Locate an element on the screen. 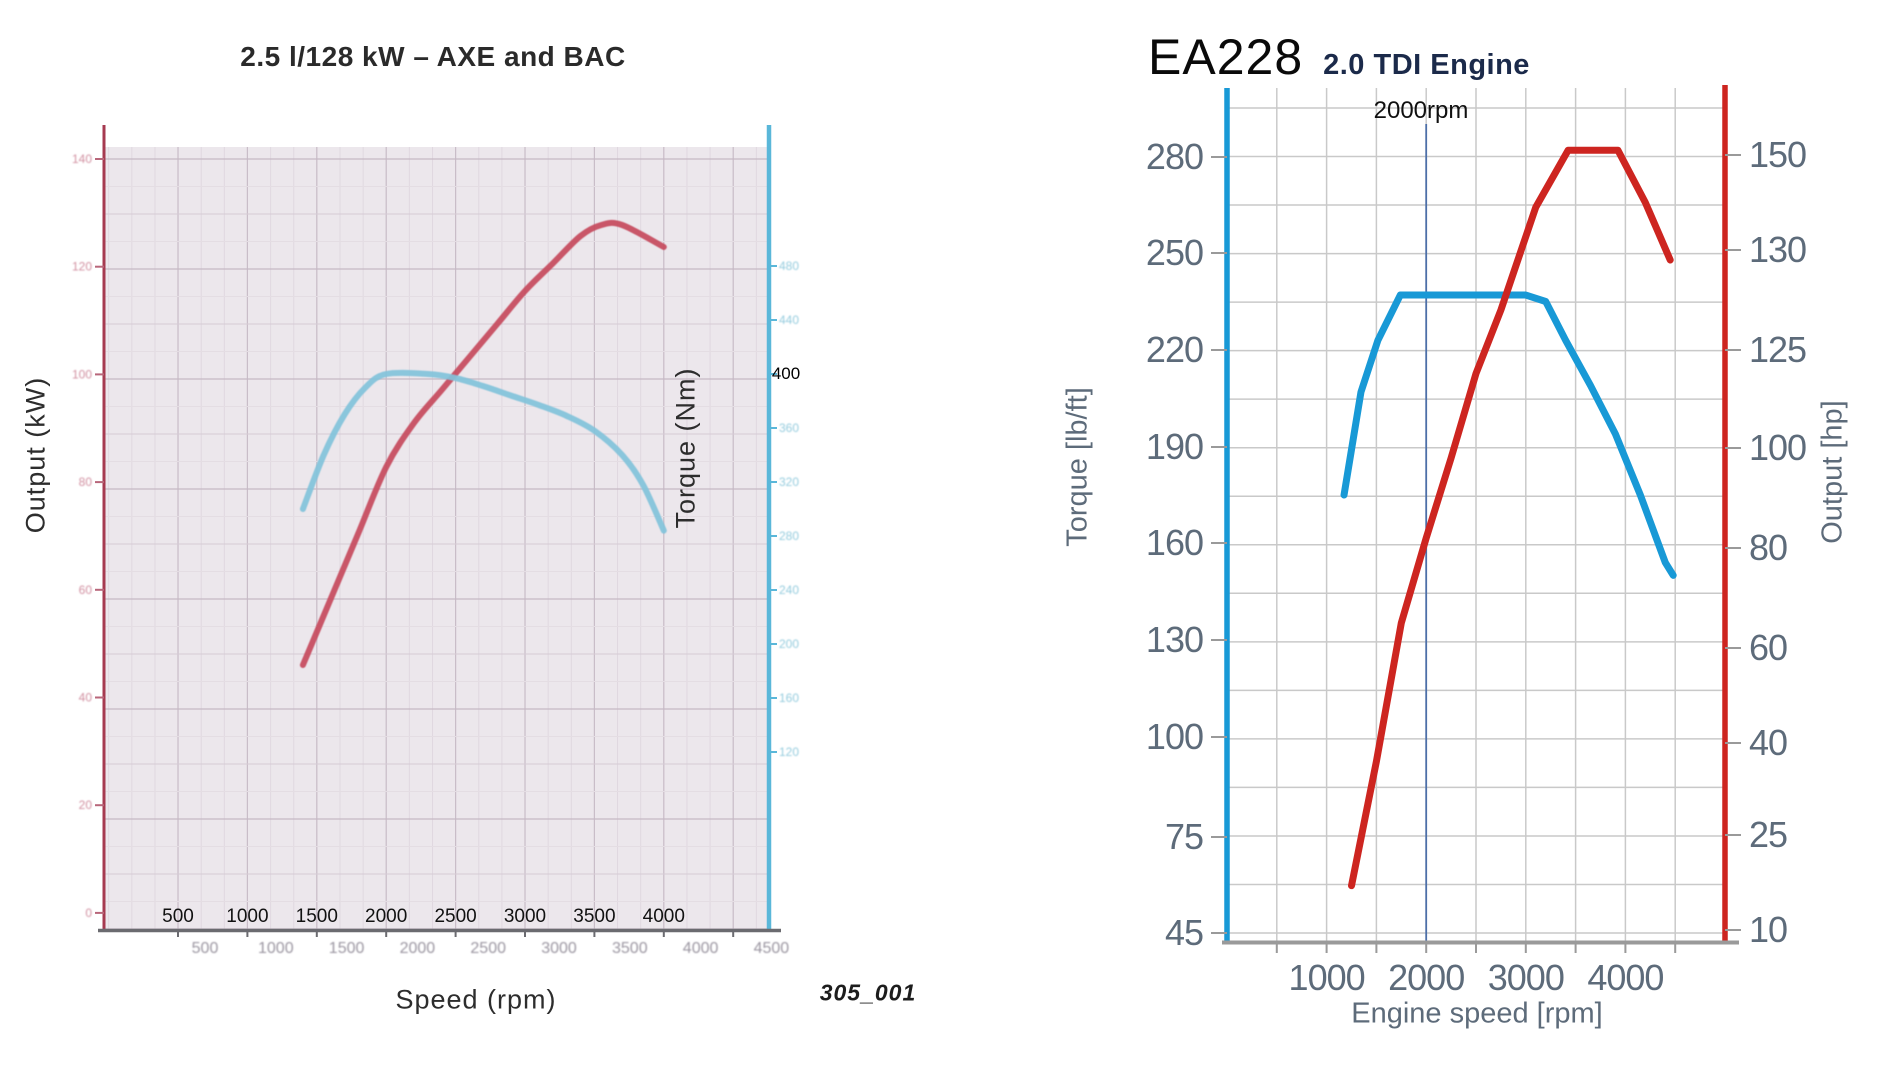 The height and width of the screenshot is (1080, 1894). svg-text: 150 is located at coordinates (1777, 154).